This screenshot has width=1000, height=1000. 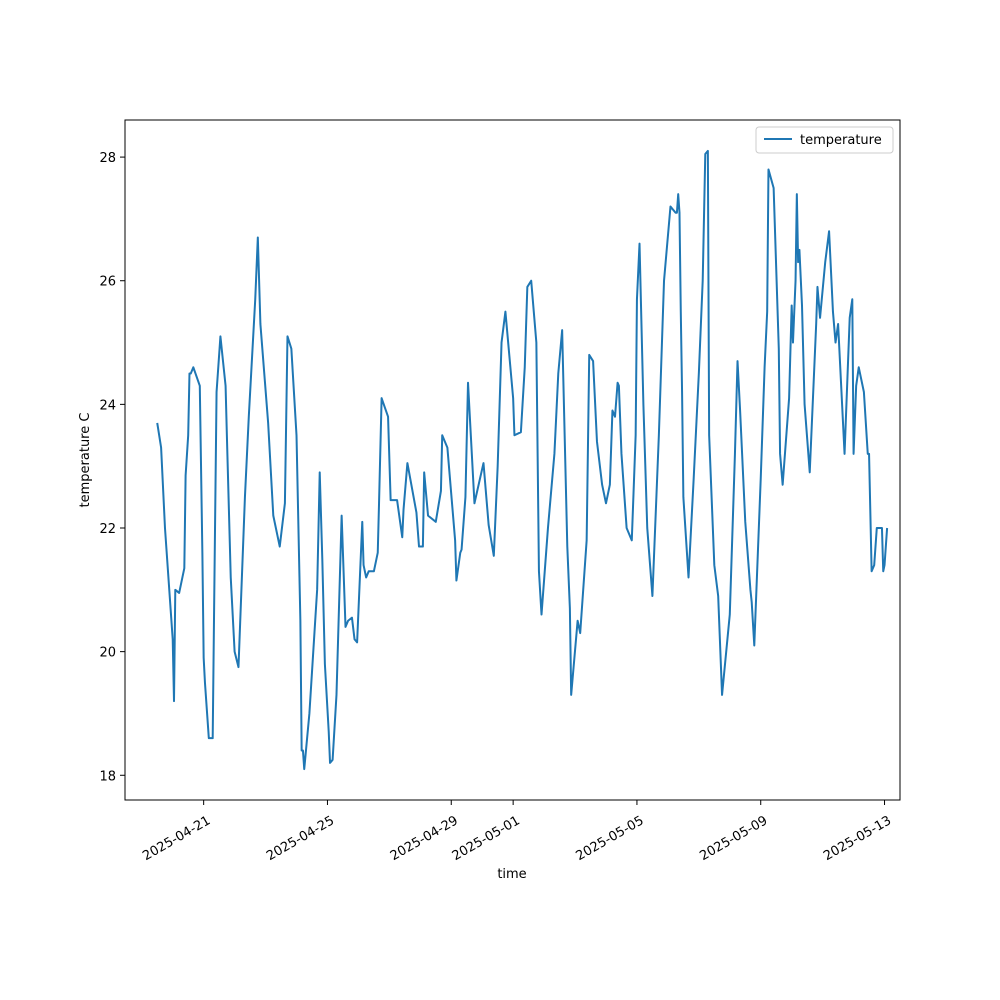 I want to click on x-tick-label: 2025-04-21, so click(x=176, y=838).